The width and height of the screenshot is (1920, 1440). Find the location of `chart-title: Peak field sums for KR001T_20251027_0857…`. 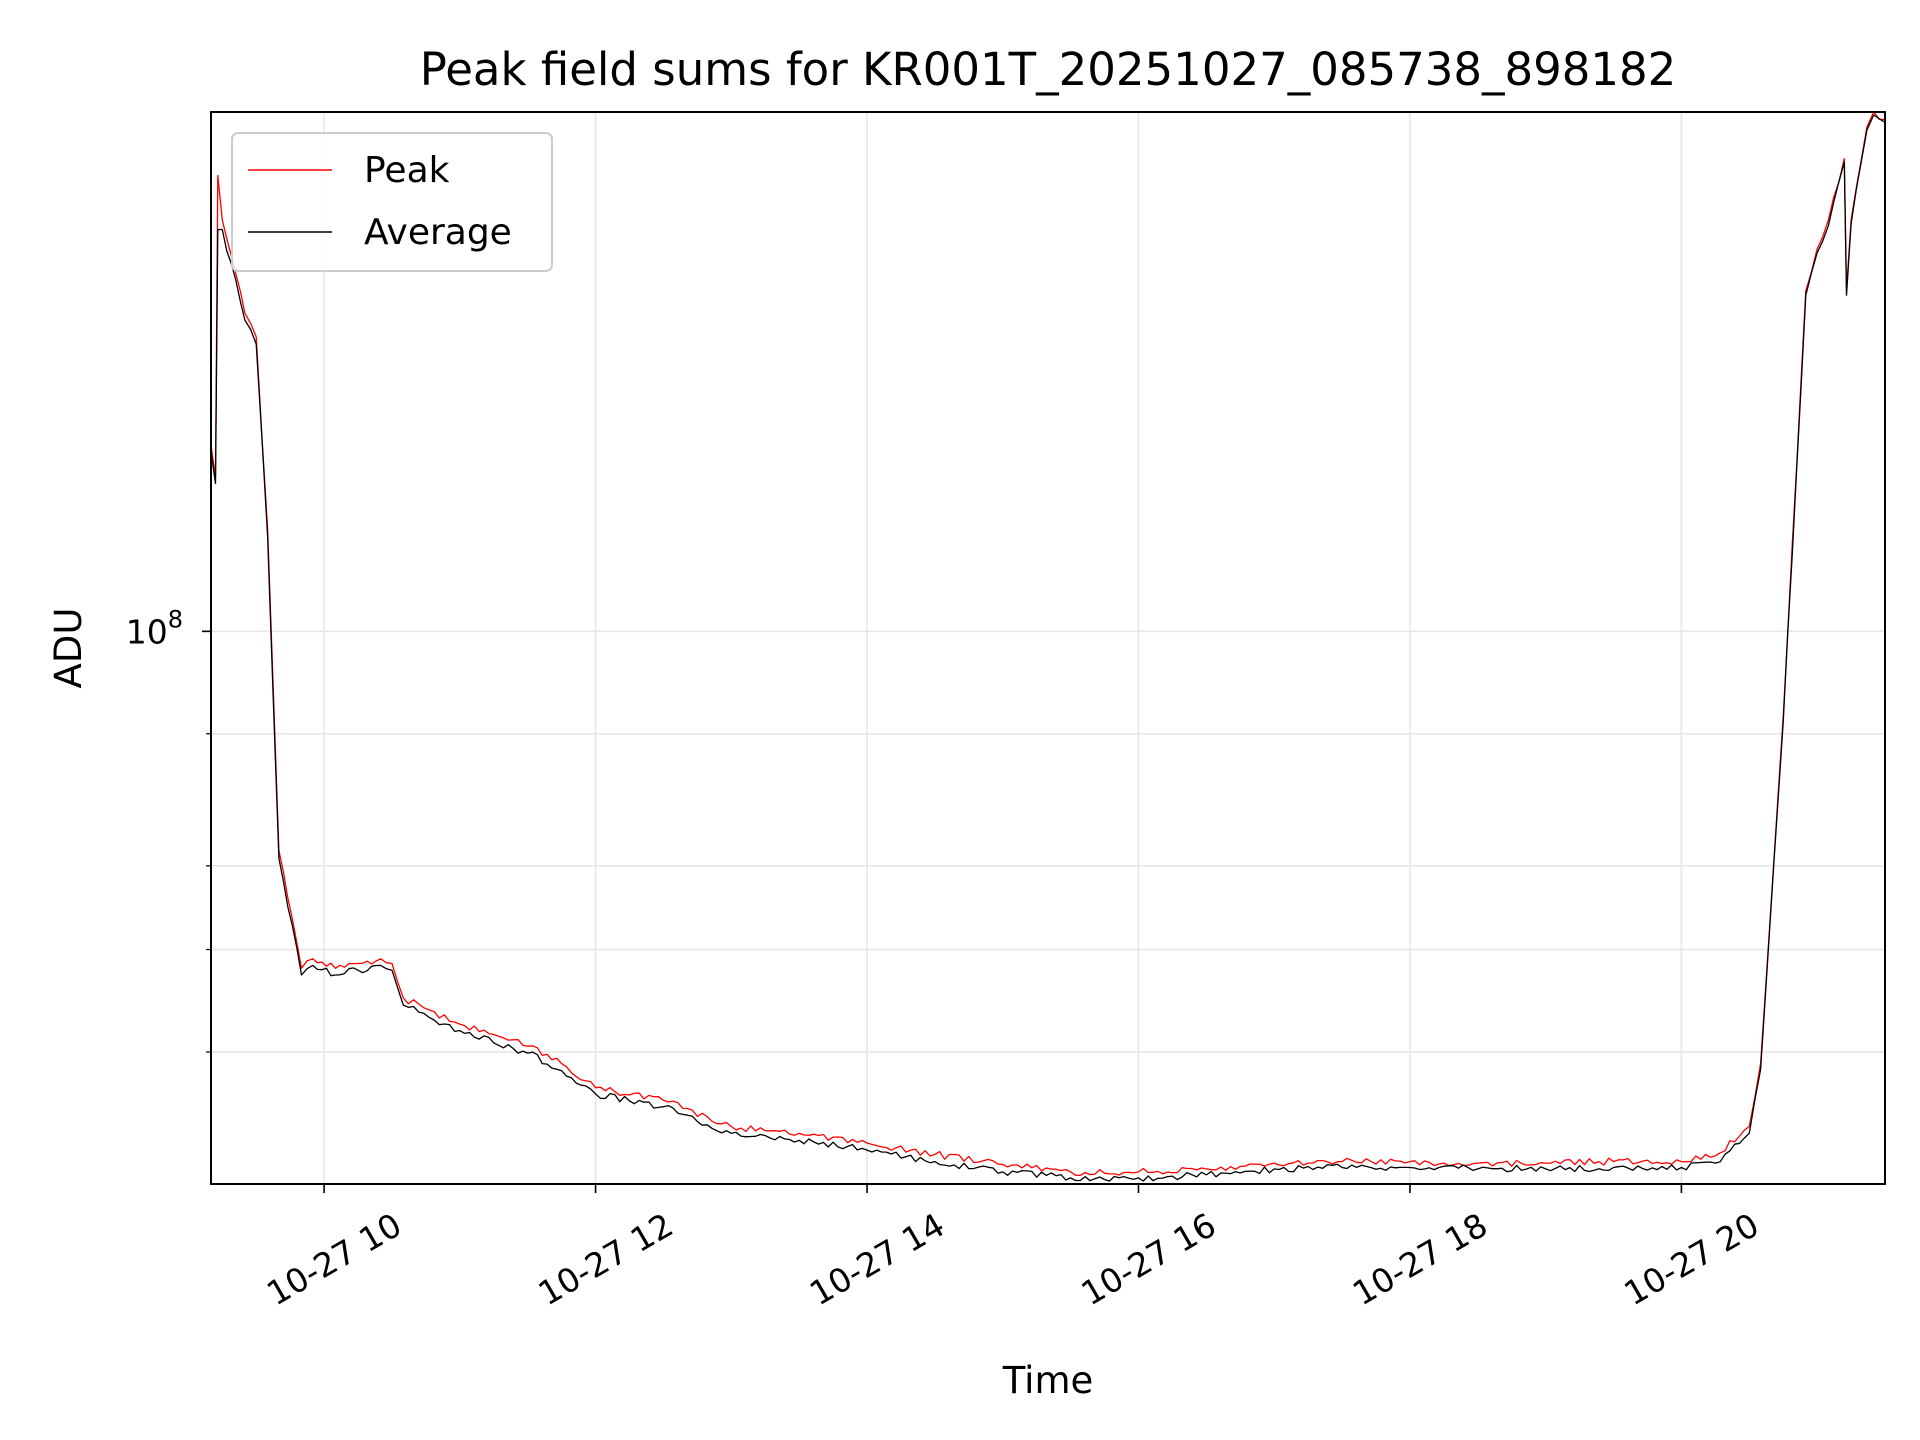

chart-title: Peak field sums for KR001T_20251027_0857… is located at coordinates (1048, 69).